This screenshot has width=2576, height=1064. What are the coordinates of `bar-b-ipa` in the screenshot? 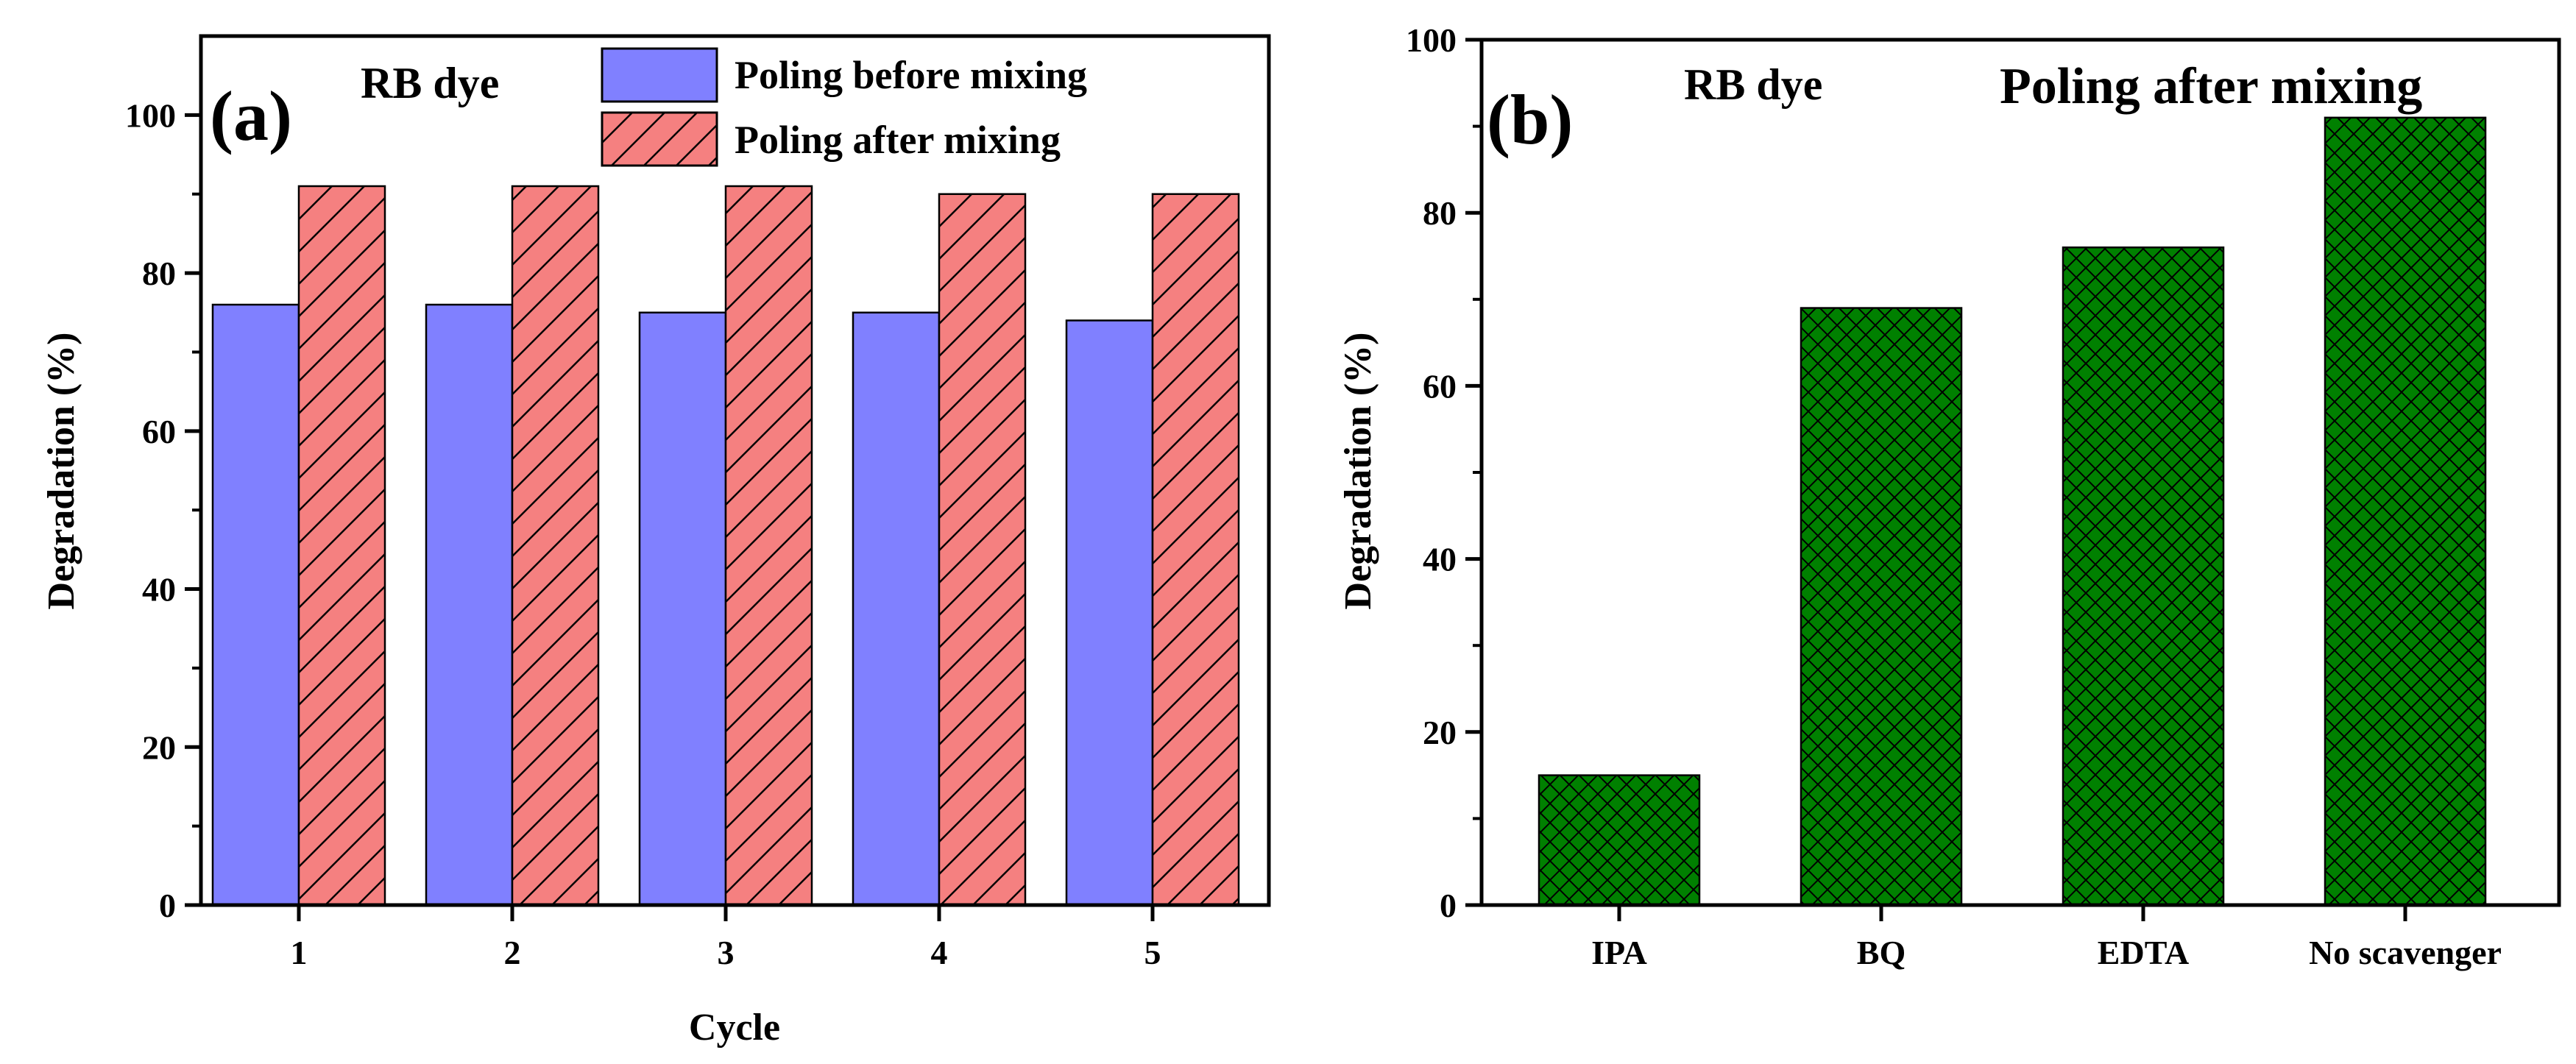 It's located at (1619, 841).